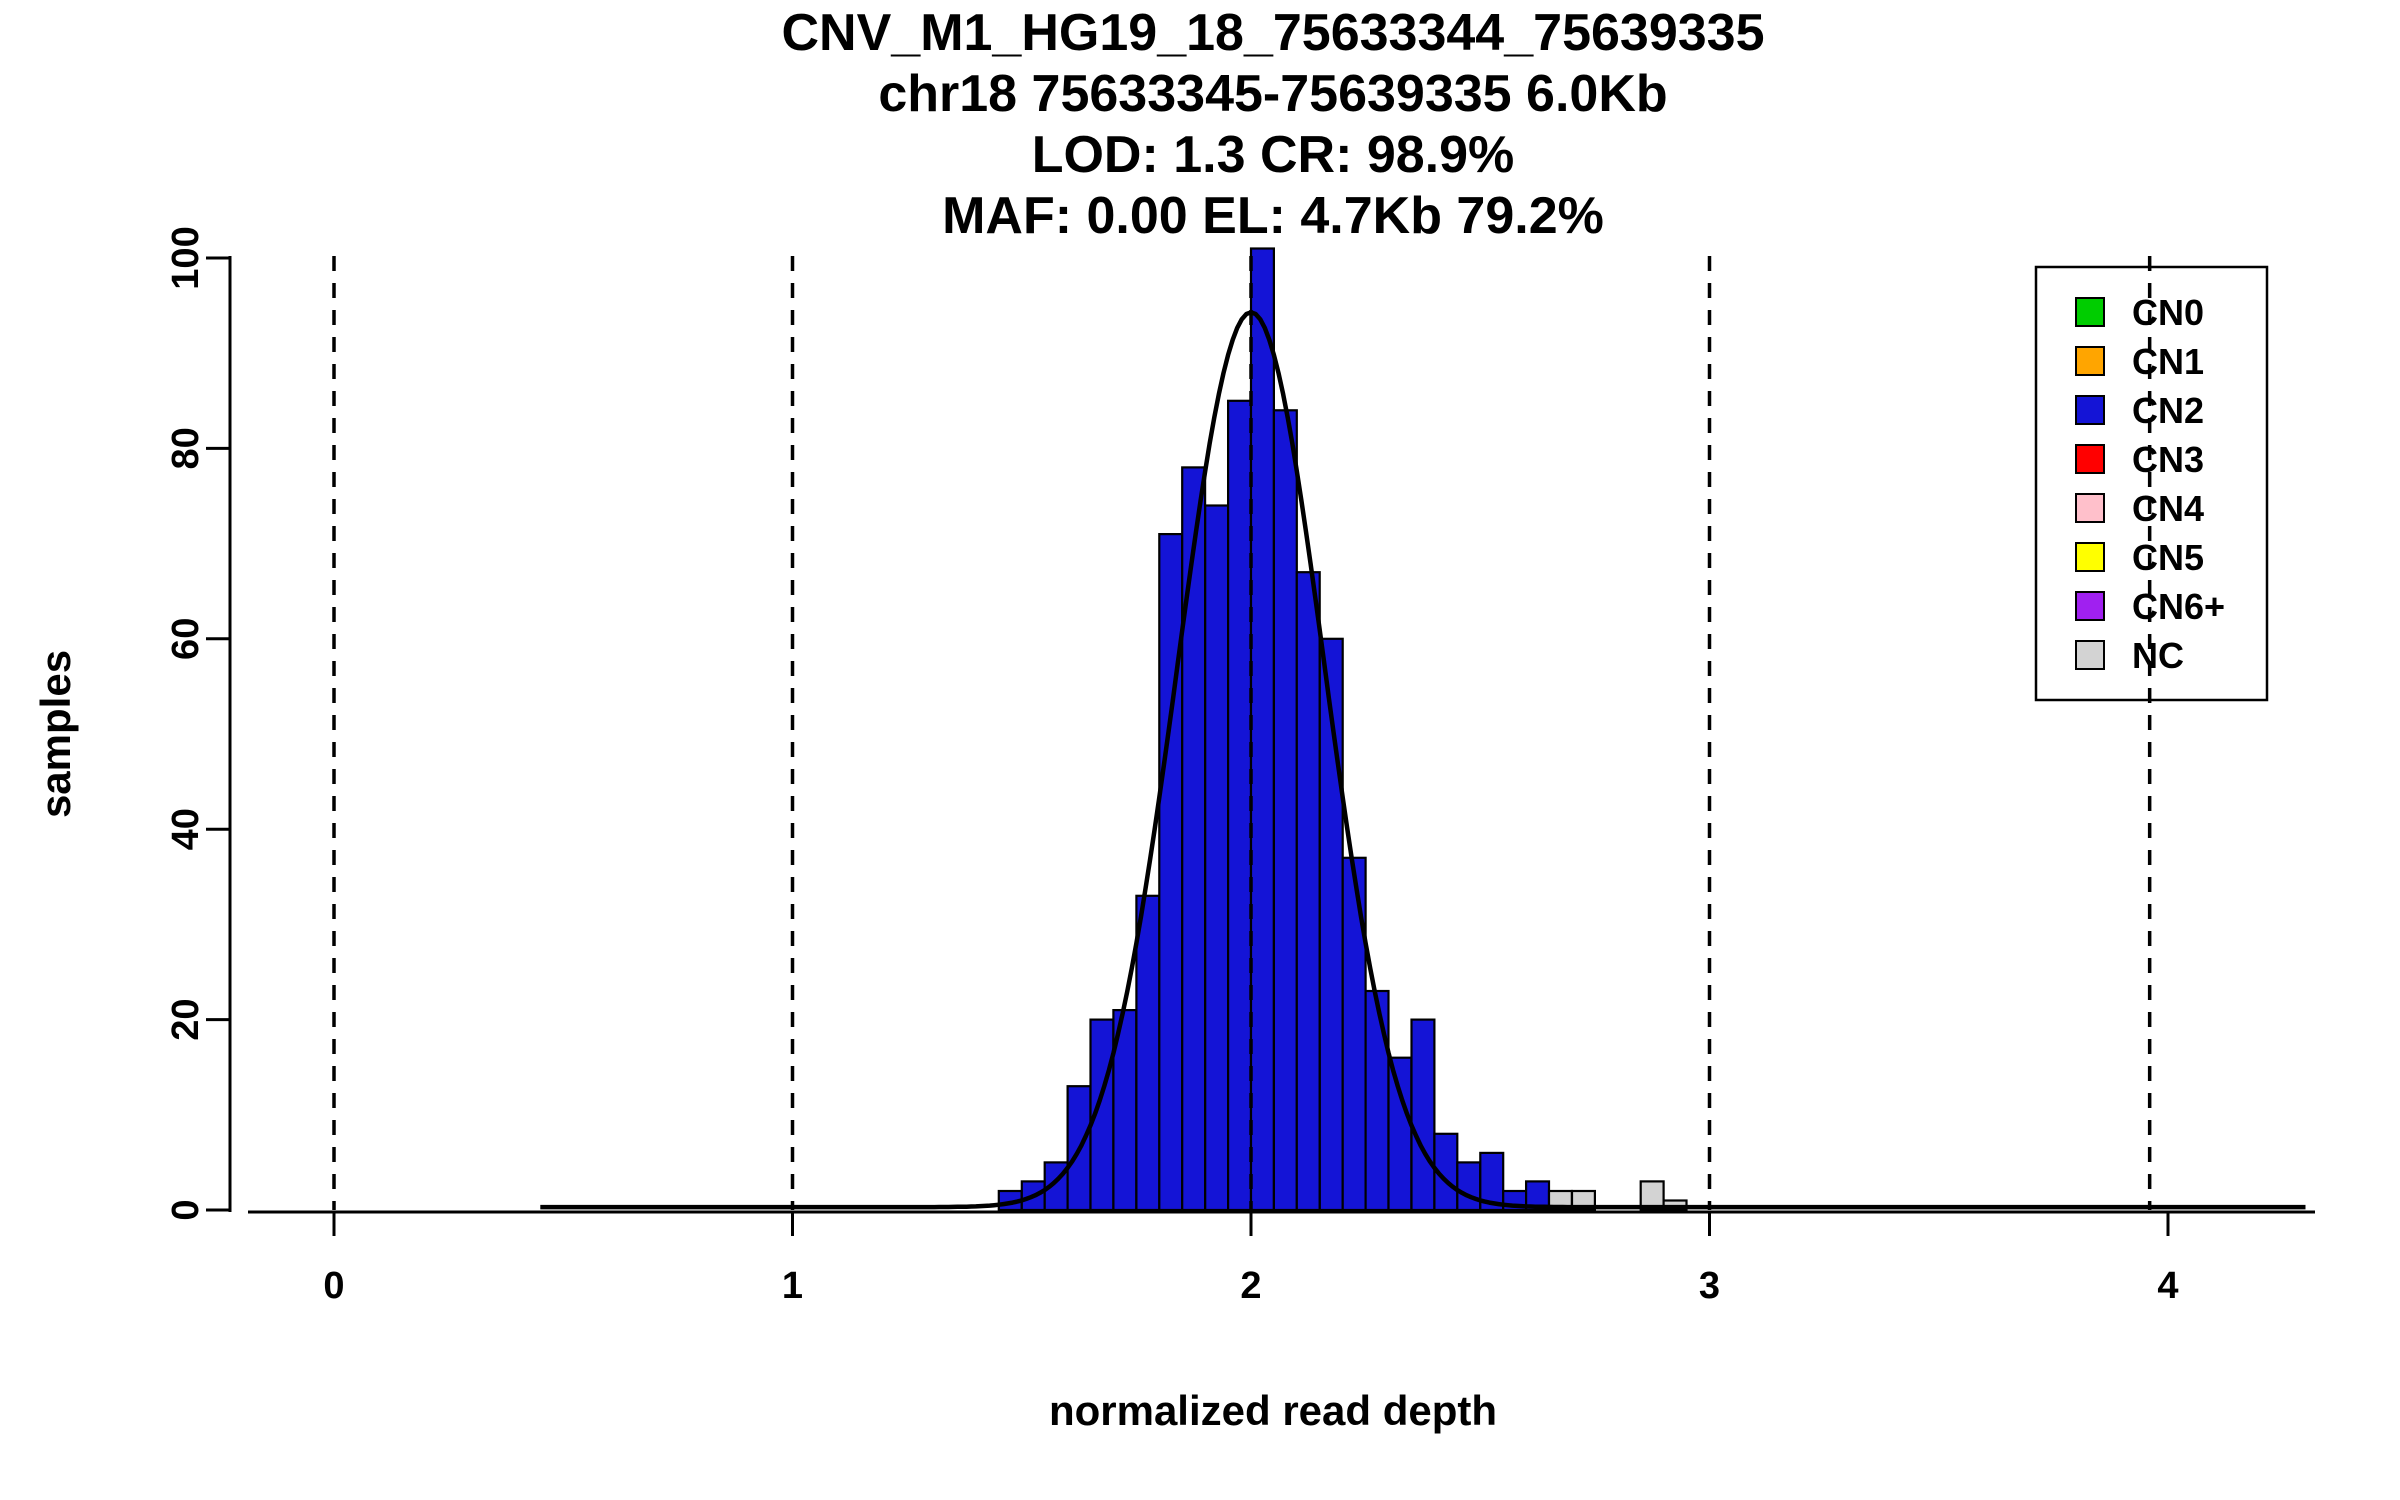 Image resolution: width=2400 pixels, height=1500 pixels. I want to click on y-tick-label: 20, so click(186, 1019).